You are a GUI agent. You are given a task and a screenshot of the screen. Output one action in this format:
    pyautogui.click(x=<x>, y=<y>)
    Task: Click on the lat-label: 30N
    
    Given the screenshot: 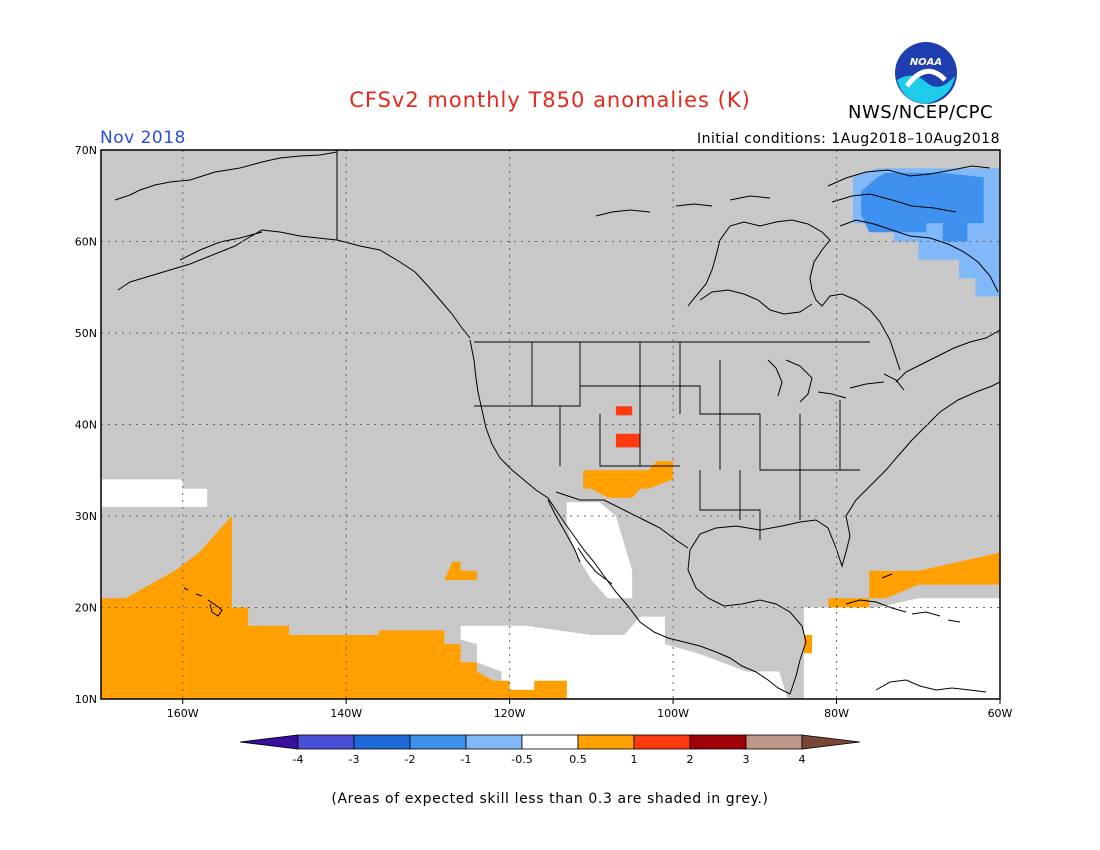 What is the action you would take?
    pyautogui.click(x=86, y=516)
    